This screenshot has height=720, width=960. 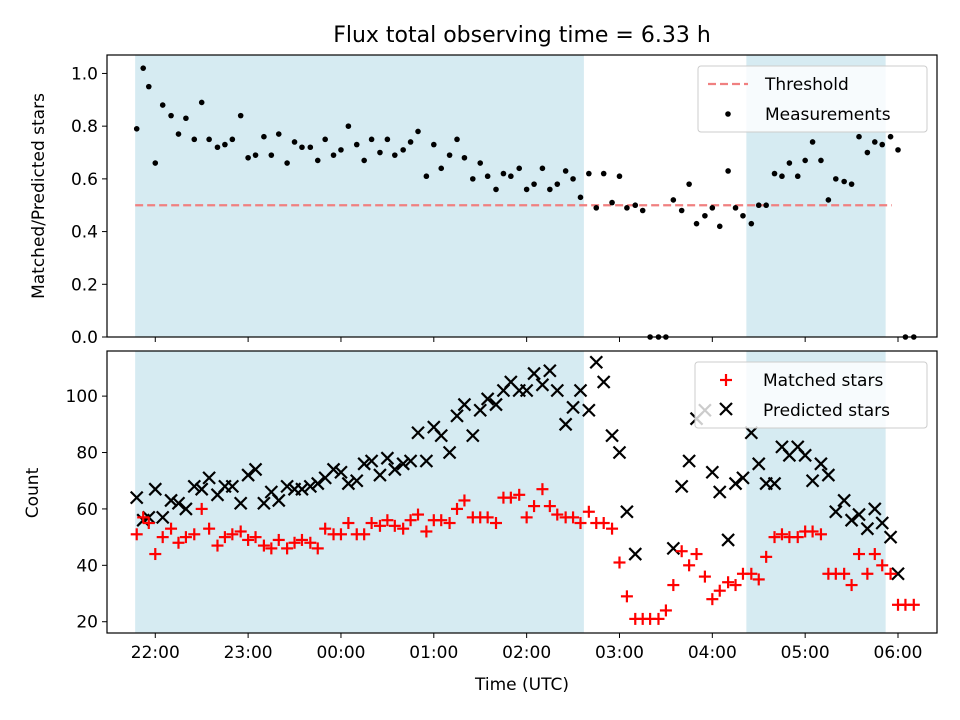 What do you see at coordinates (87, 454) in the screenshot?
I see `bot-y-tick-label: 80` at bounding box center [87, 454].